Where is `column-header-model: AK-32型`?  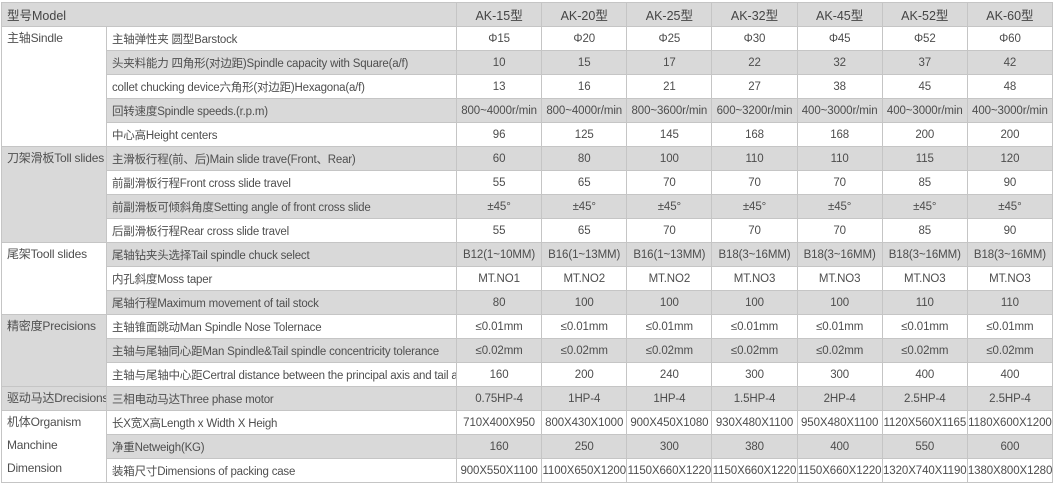 column-header-model: AK-32型 is located at coordinates (754, 14).